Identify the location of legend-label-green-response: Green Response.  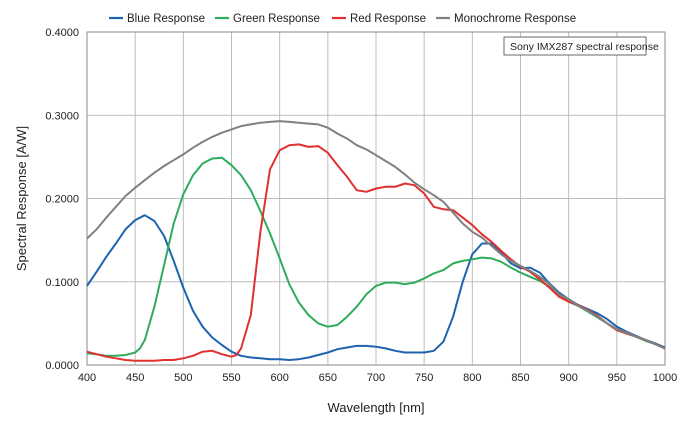
(276, 19).